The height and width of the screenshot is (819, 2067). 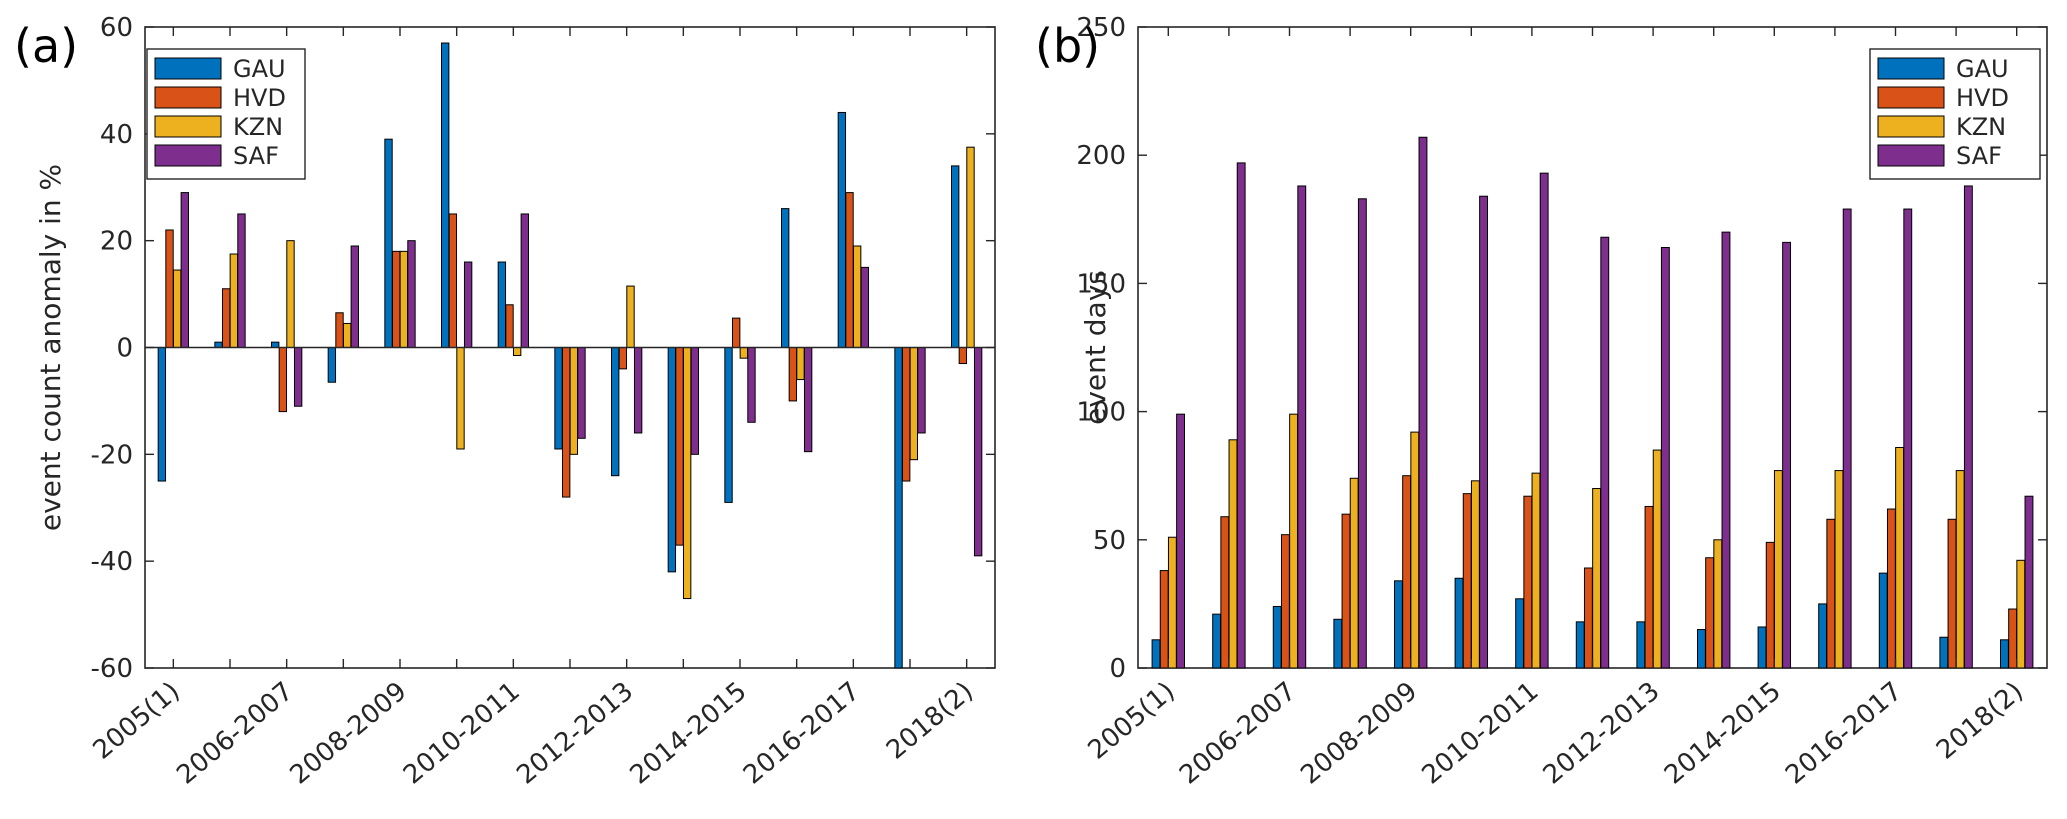 I want to click on bar-gau-2007-2008, so click(x=332, y=365).